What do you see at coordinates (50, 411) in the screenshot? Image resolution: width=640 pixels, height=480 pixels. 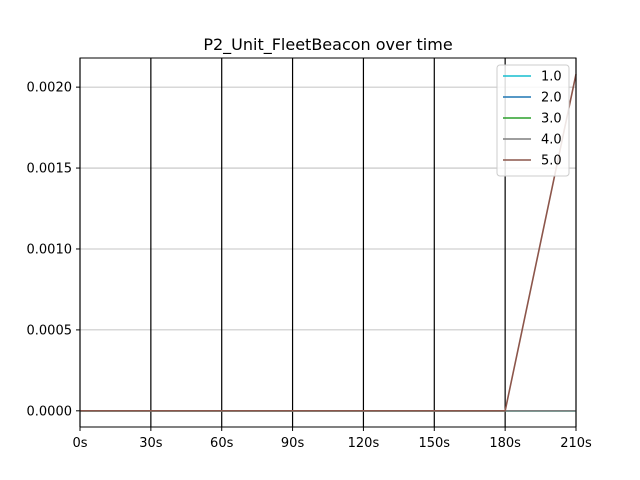 I see `y-tick-label-0: 0.0000` at bounding box center [50, 411].